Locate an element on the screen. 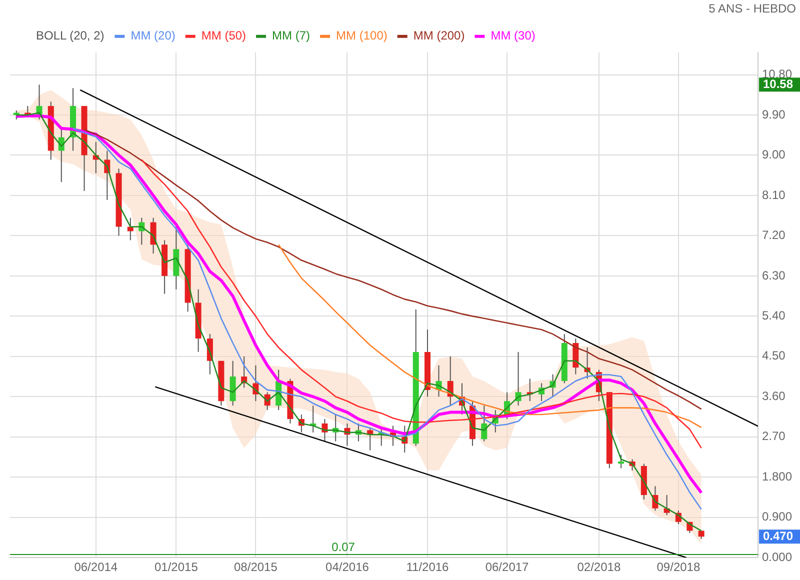 Image resolution: width=800 pixels, height=580 pixels. legend-label: MM (200) is located at coordinates (439, 35).